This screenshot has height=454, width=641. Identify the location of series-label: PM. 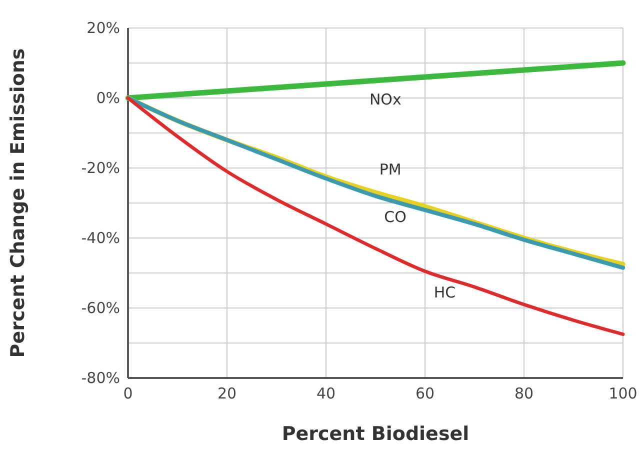
(390, 169).